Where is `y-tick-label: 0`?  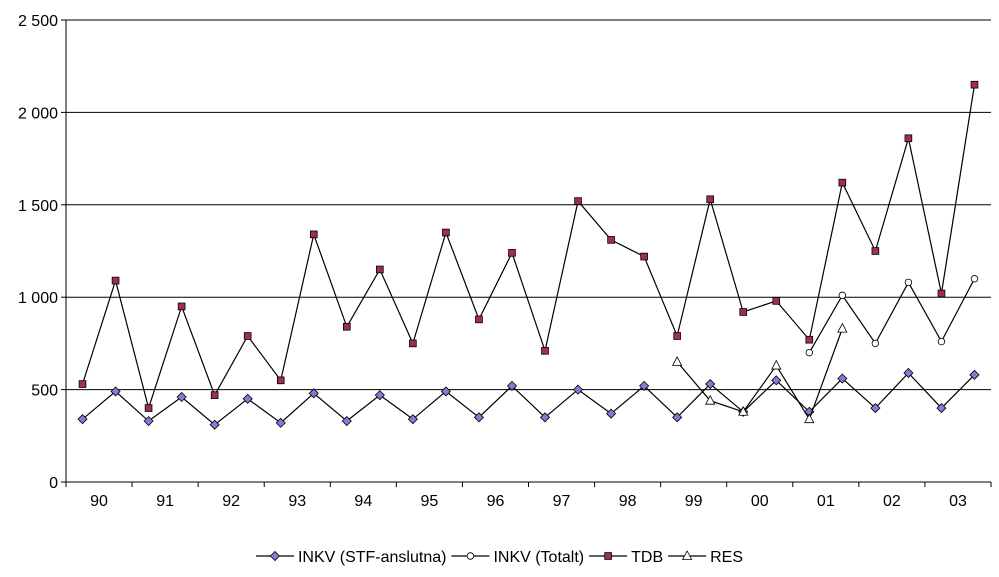
y-tick-label: 0 is located at coordinates (53, 483).